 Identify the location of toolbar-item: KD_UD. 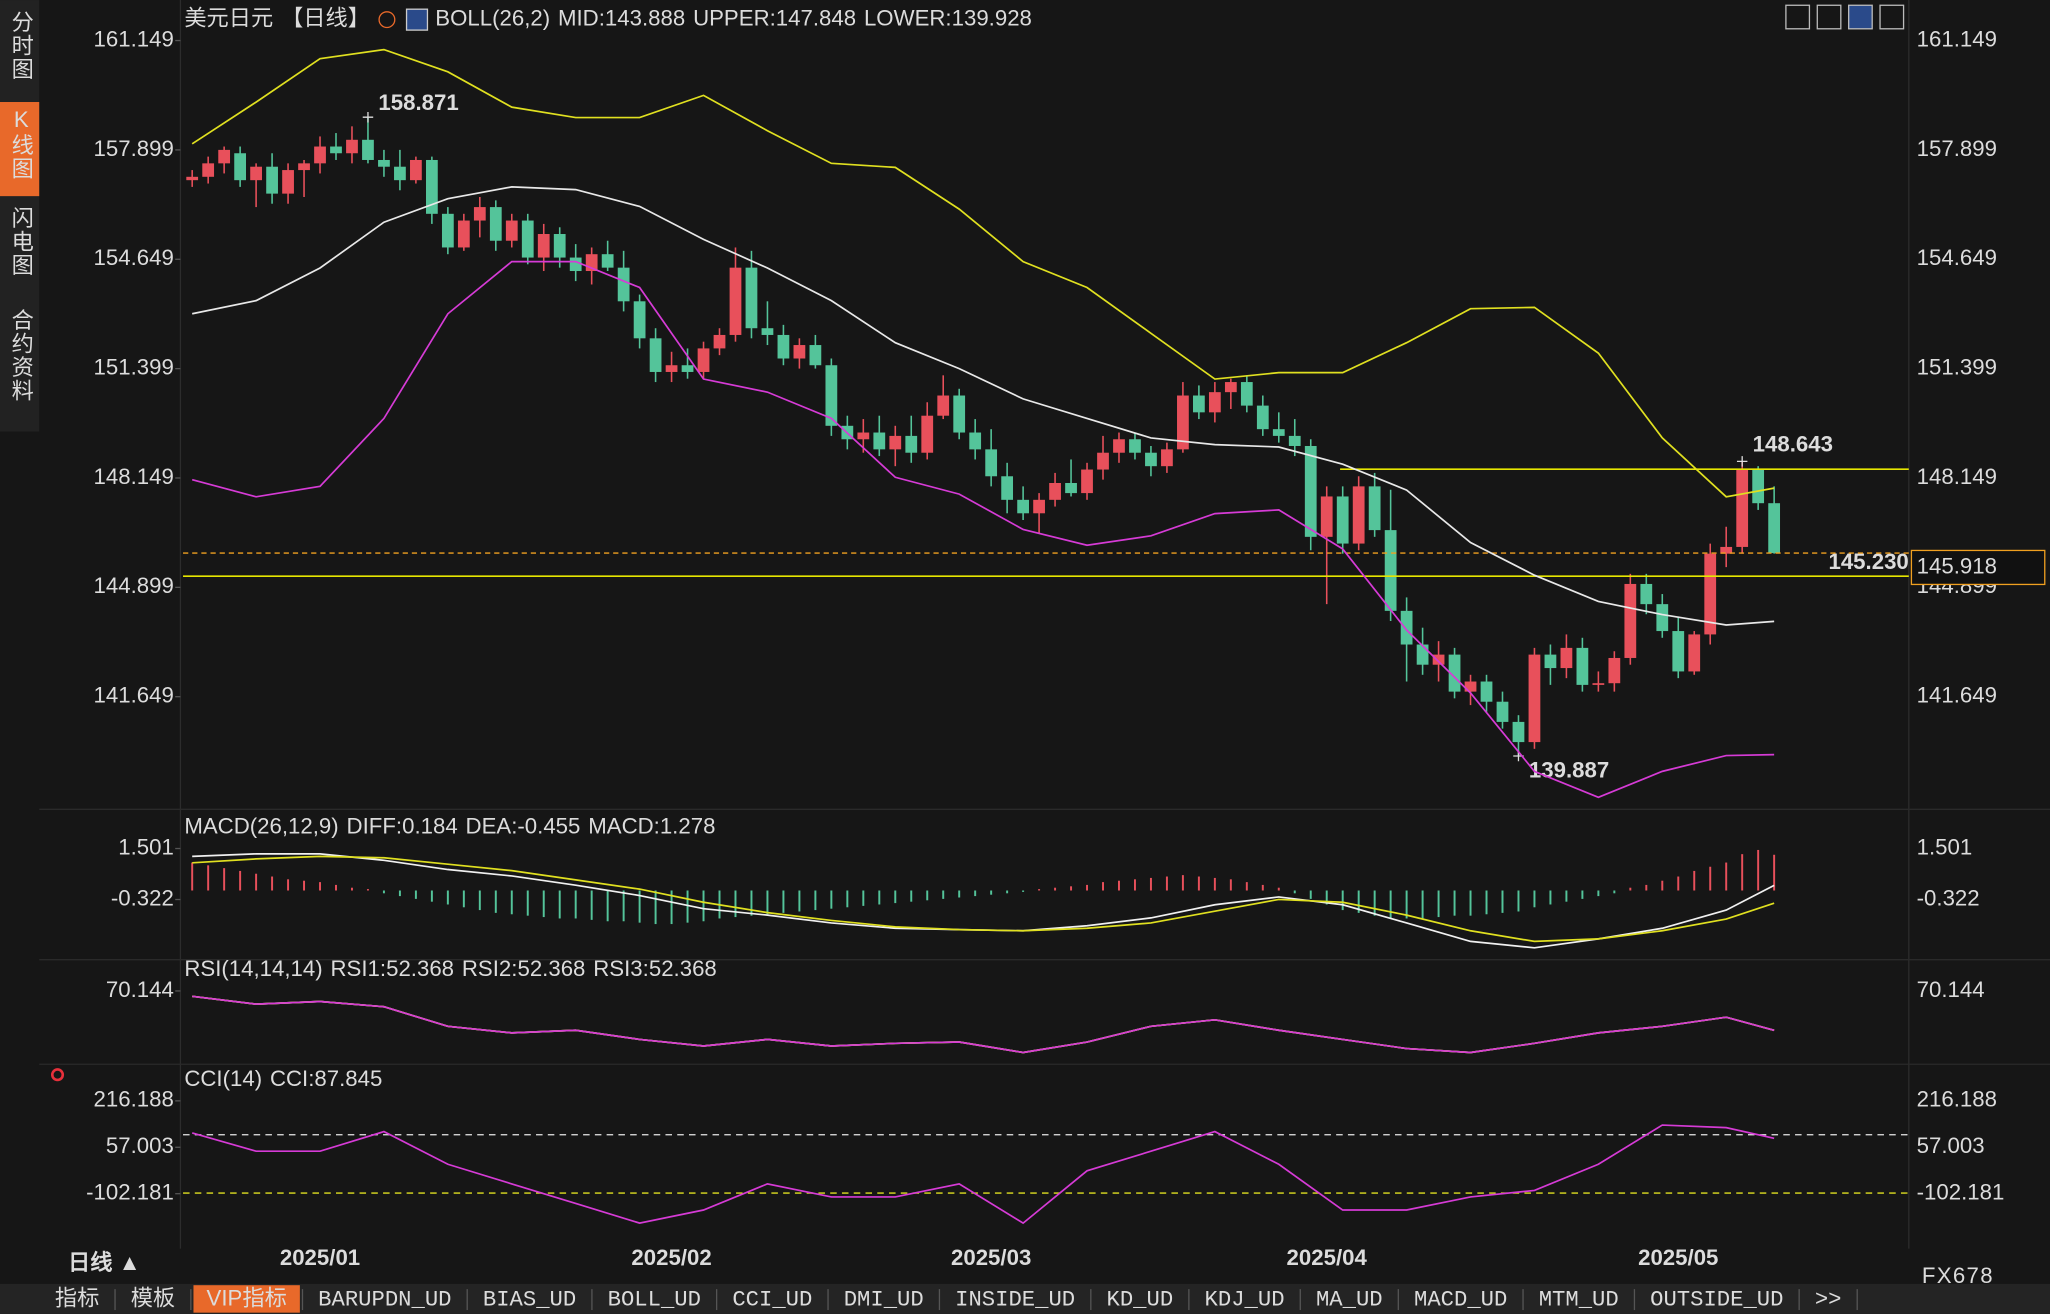
(1140, 1299).